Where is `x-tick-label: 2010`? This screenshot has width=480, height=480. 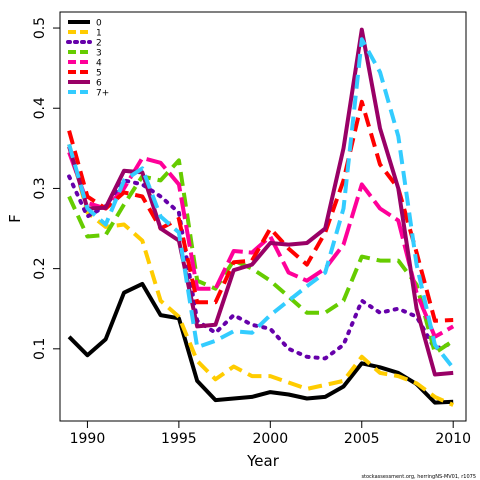
x-tick-label: 2010 is located at coordinates (453, 439).